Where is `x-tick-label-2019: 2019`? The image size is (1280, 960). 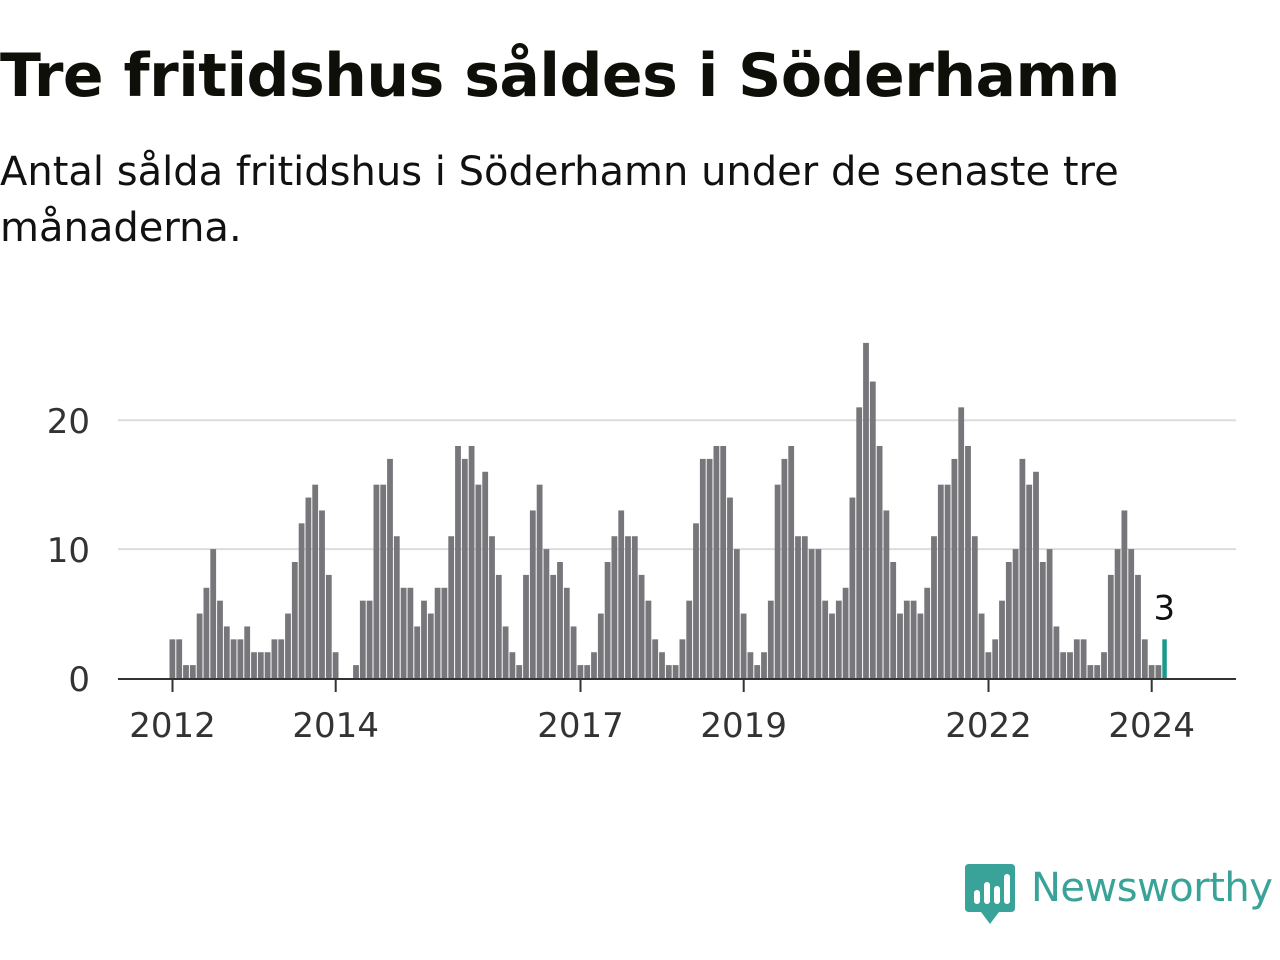 x-tick-label-2019: 2019 is located at coordinates (743, 726).